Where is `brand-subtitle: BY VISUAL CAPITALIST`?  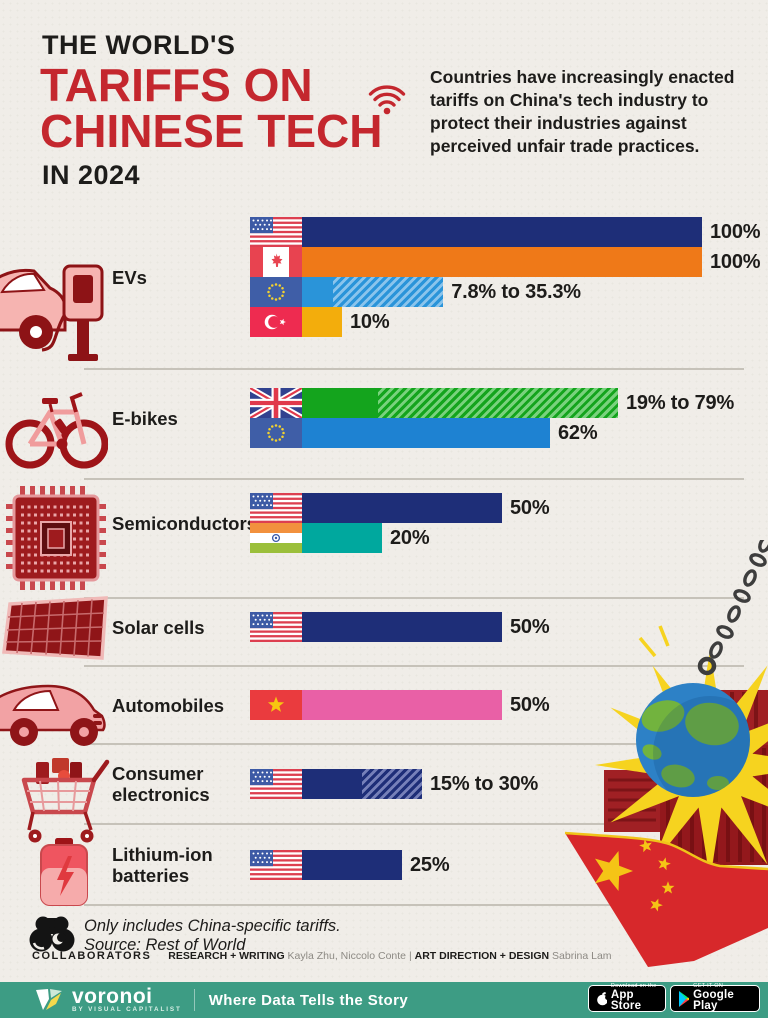 brand-subtitle: BY VISUAL CAPITALIST is located at coordinates (127, 1009).